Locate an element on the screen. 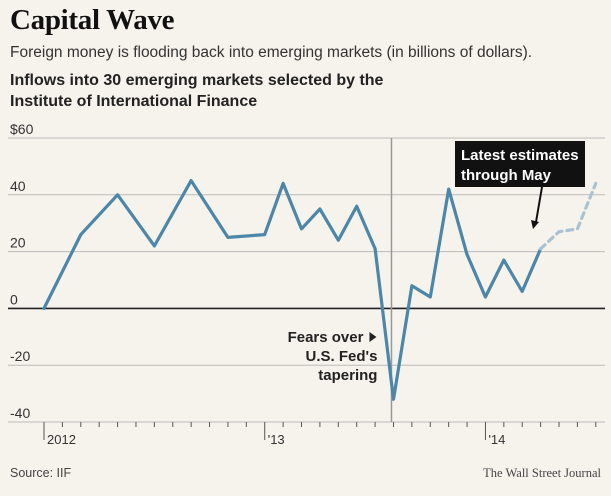 The height and width of the screenshot is (496, 611). estimates-callout-text: Latest estimates is located at coordinates (520, 155).